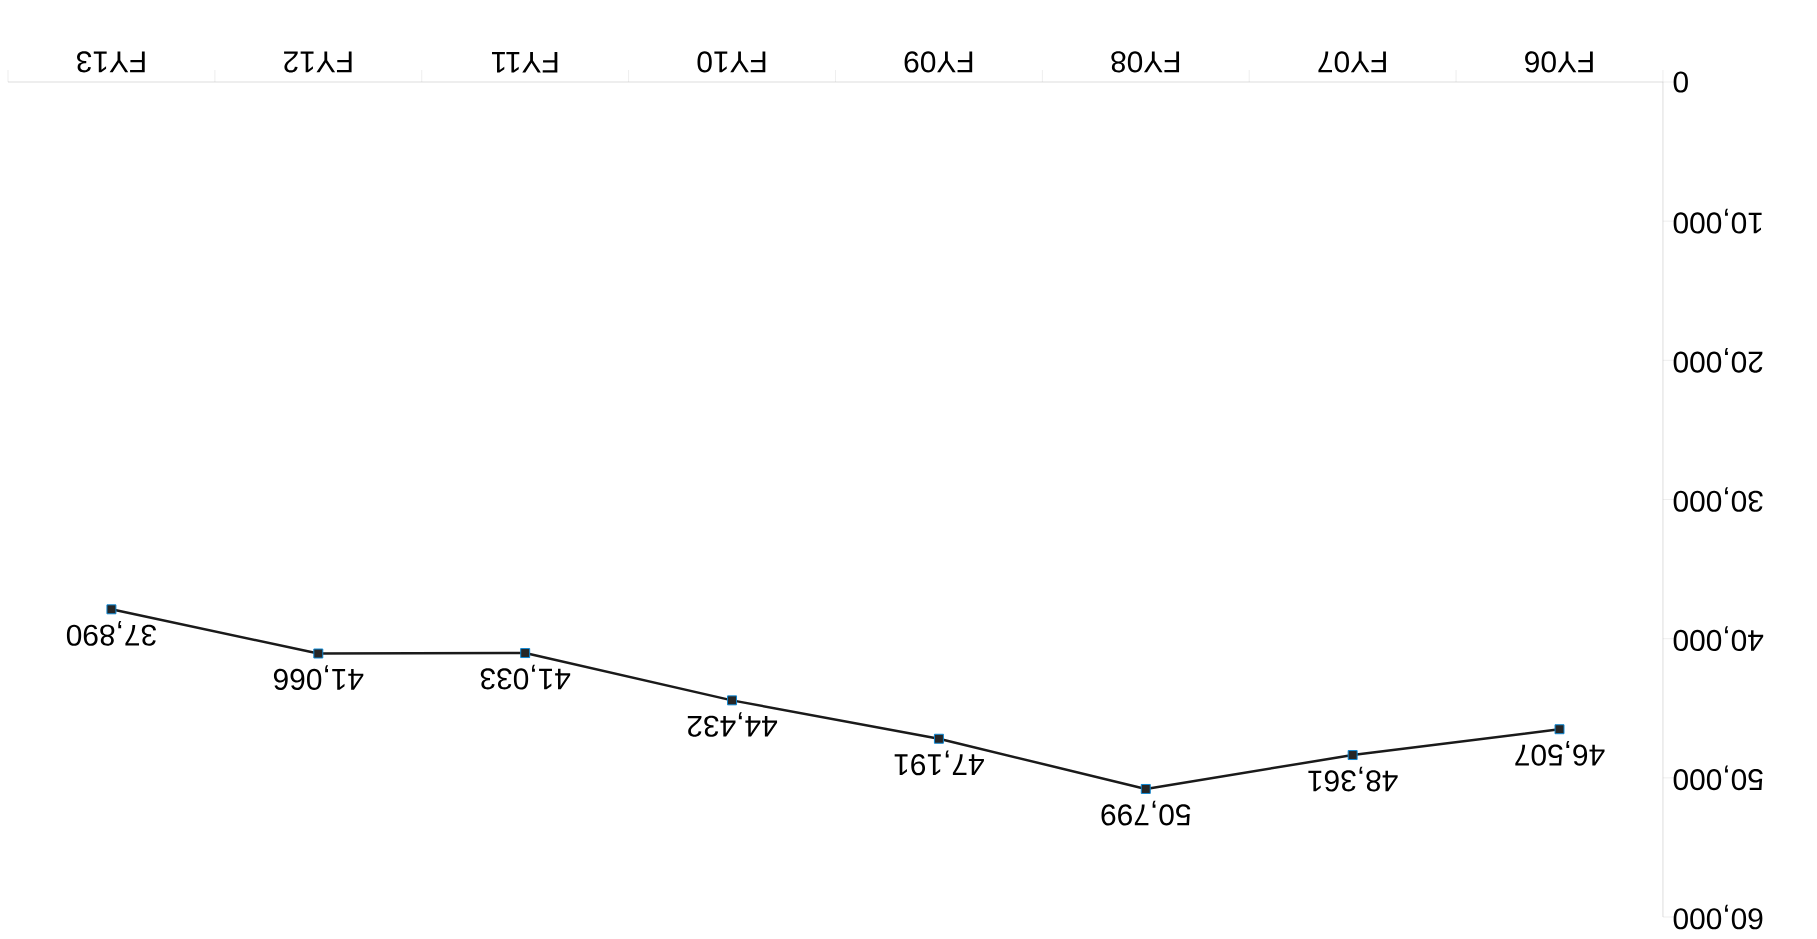 The width and height of the screenshot is (1817, 939). Describe the element at coordinates (1146, 813) in the screenshot. I see `data-label: 50,799` at that location.